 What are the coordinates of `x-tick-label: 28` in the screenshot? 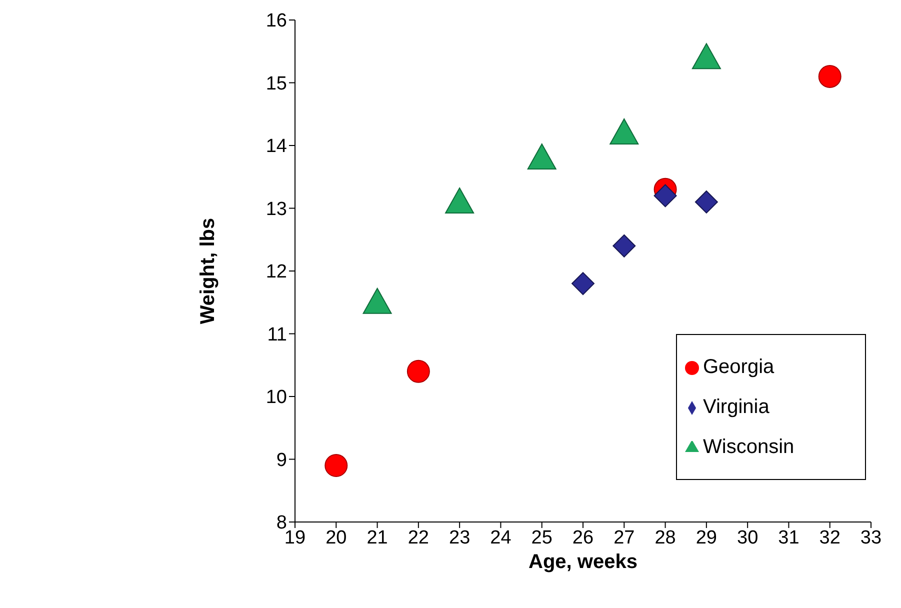 It's located at (665, 537).